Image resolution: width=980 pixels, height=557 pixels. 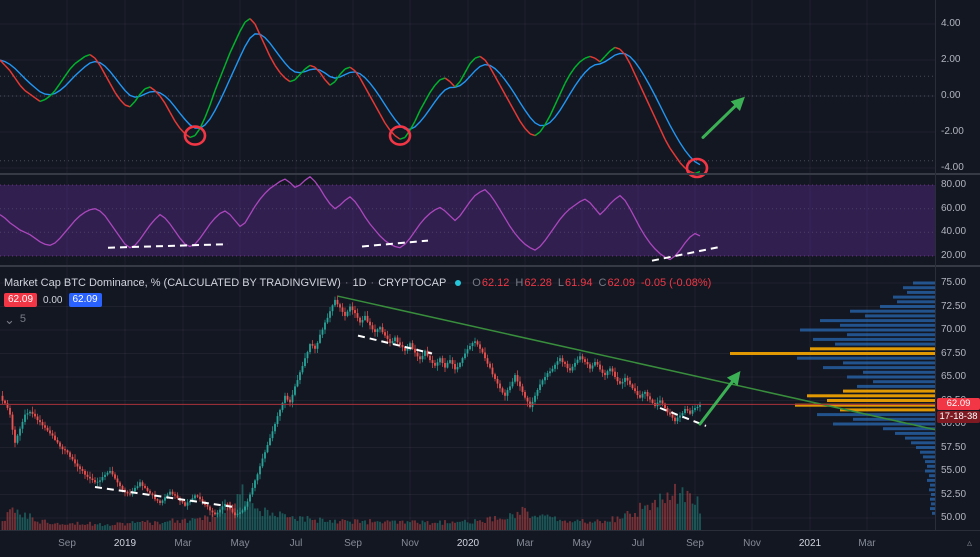 I want to click on bar-close-countdown: 17-18-38, so click(x=958, y=417).